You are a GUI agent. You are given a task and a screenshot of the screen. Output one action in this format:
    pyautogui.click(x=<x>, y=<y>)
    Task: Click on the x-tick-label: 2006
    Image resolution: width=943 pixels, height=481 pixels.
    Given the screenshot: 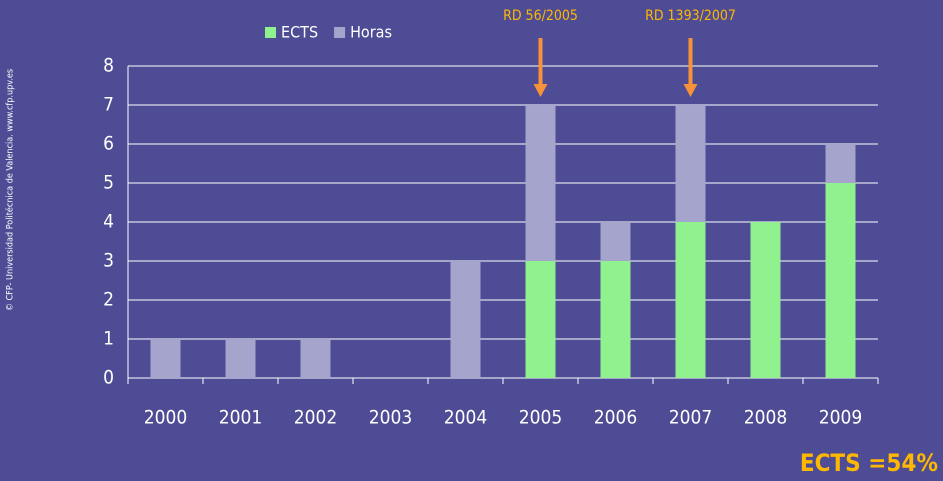 What is the action you would take?
    pyautogui.click(x=616, y=418)
    